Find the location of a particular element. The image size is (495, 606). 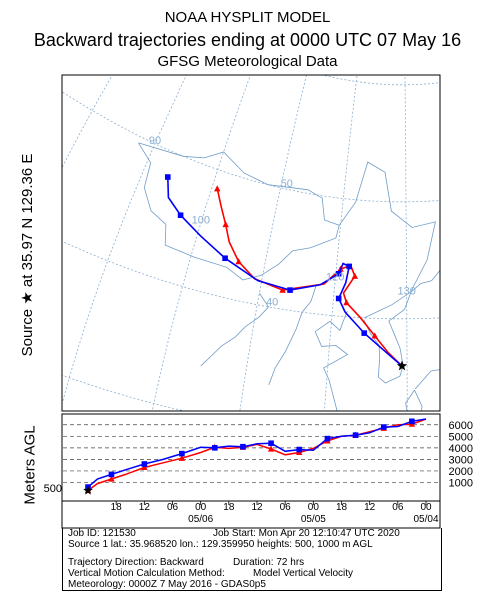

lon-label-3: 130 is located at coordinates (406, 291).